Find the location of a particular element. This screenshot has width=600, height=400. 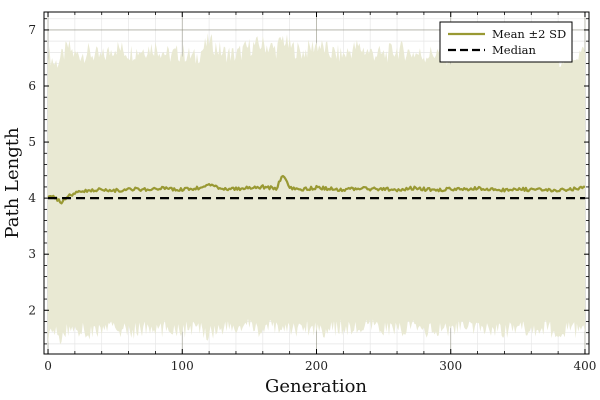

y-axis-label: Path Length is located at coordinates (12, 183).